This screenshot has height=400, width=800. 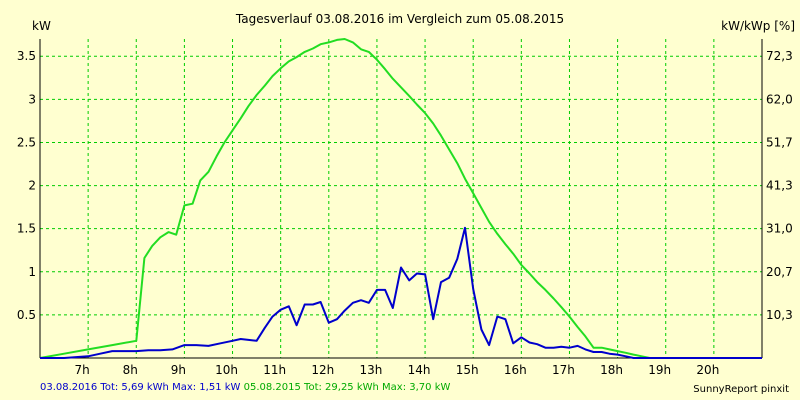 What do you see at coordinates (779, 142) in the screenshot?
I see `y-tick-label-right: 51,7` at bounding box center [779, 142].